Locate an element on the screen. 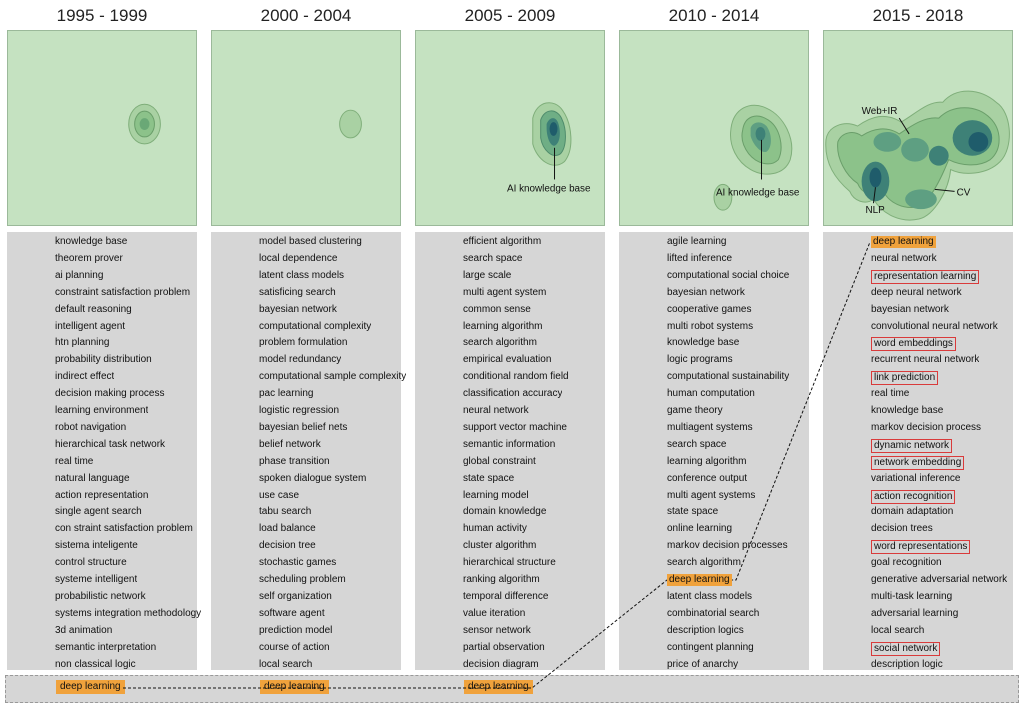 The image size is (1027, 711). keyword-item: probability distribution is located at coordinates (103, 360).